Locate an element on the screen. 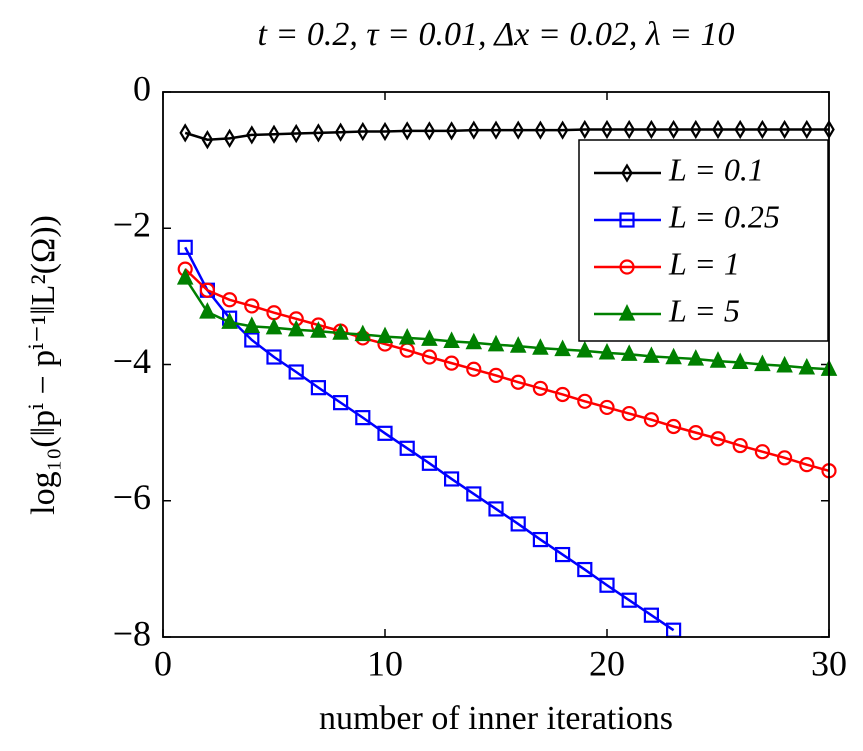 This screenshot has height=751, width=863. legend-label: L = 1 is located at coordinates (704, 263).